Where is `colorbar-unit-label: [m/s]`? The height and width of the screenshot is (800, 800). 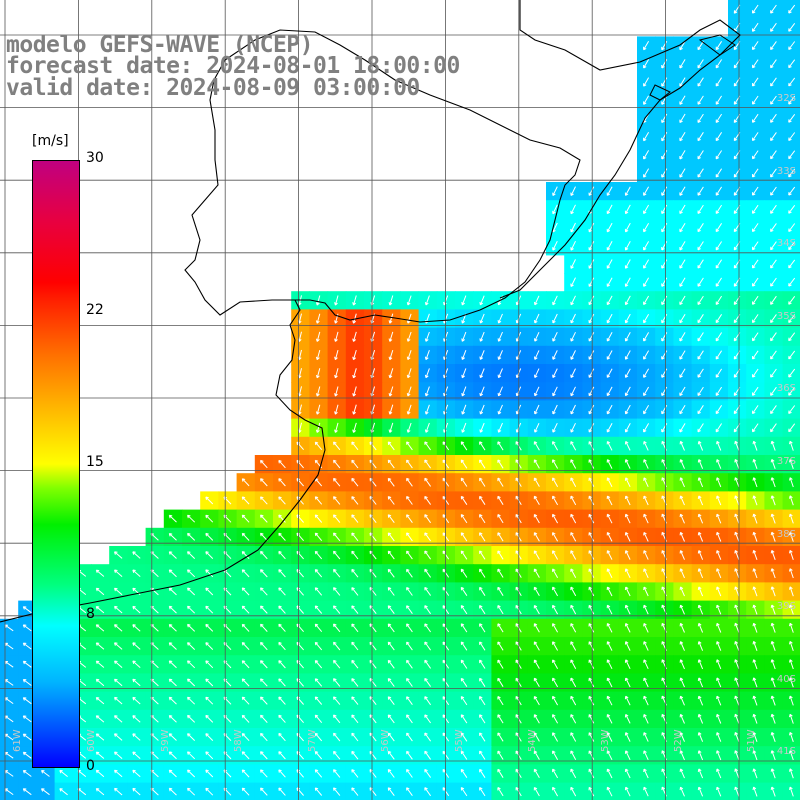
colorbar-unit-label: [m/s] is located at coordinates (50, 141).